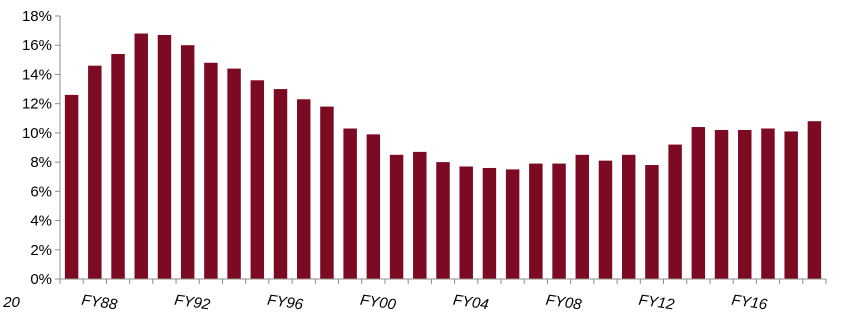 This screenshot has width=866, height=326. Describe the element at coordinates (512, 224) in the screenshot. I see `bar-fy06` at that location.